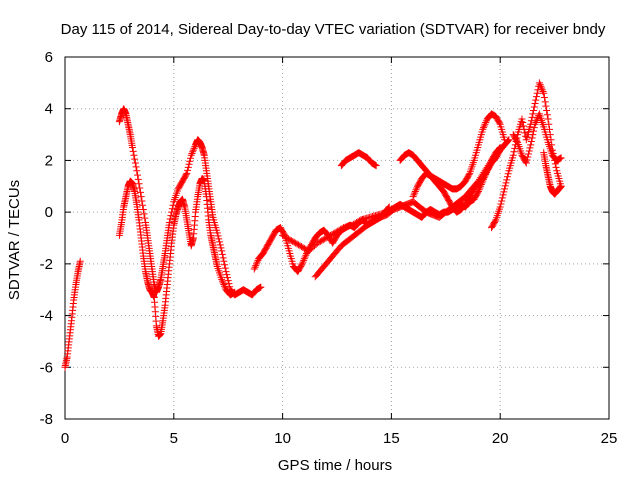  What do you see at coordinates (46, 238) in the screenshot?
I see `y-tick-labels: -8 -6 -4 -2 0 2 4 6` at bounding box center [46, 238].